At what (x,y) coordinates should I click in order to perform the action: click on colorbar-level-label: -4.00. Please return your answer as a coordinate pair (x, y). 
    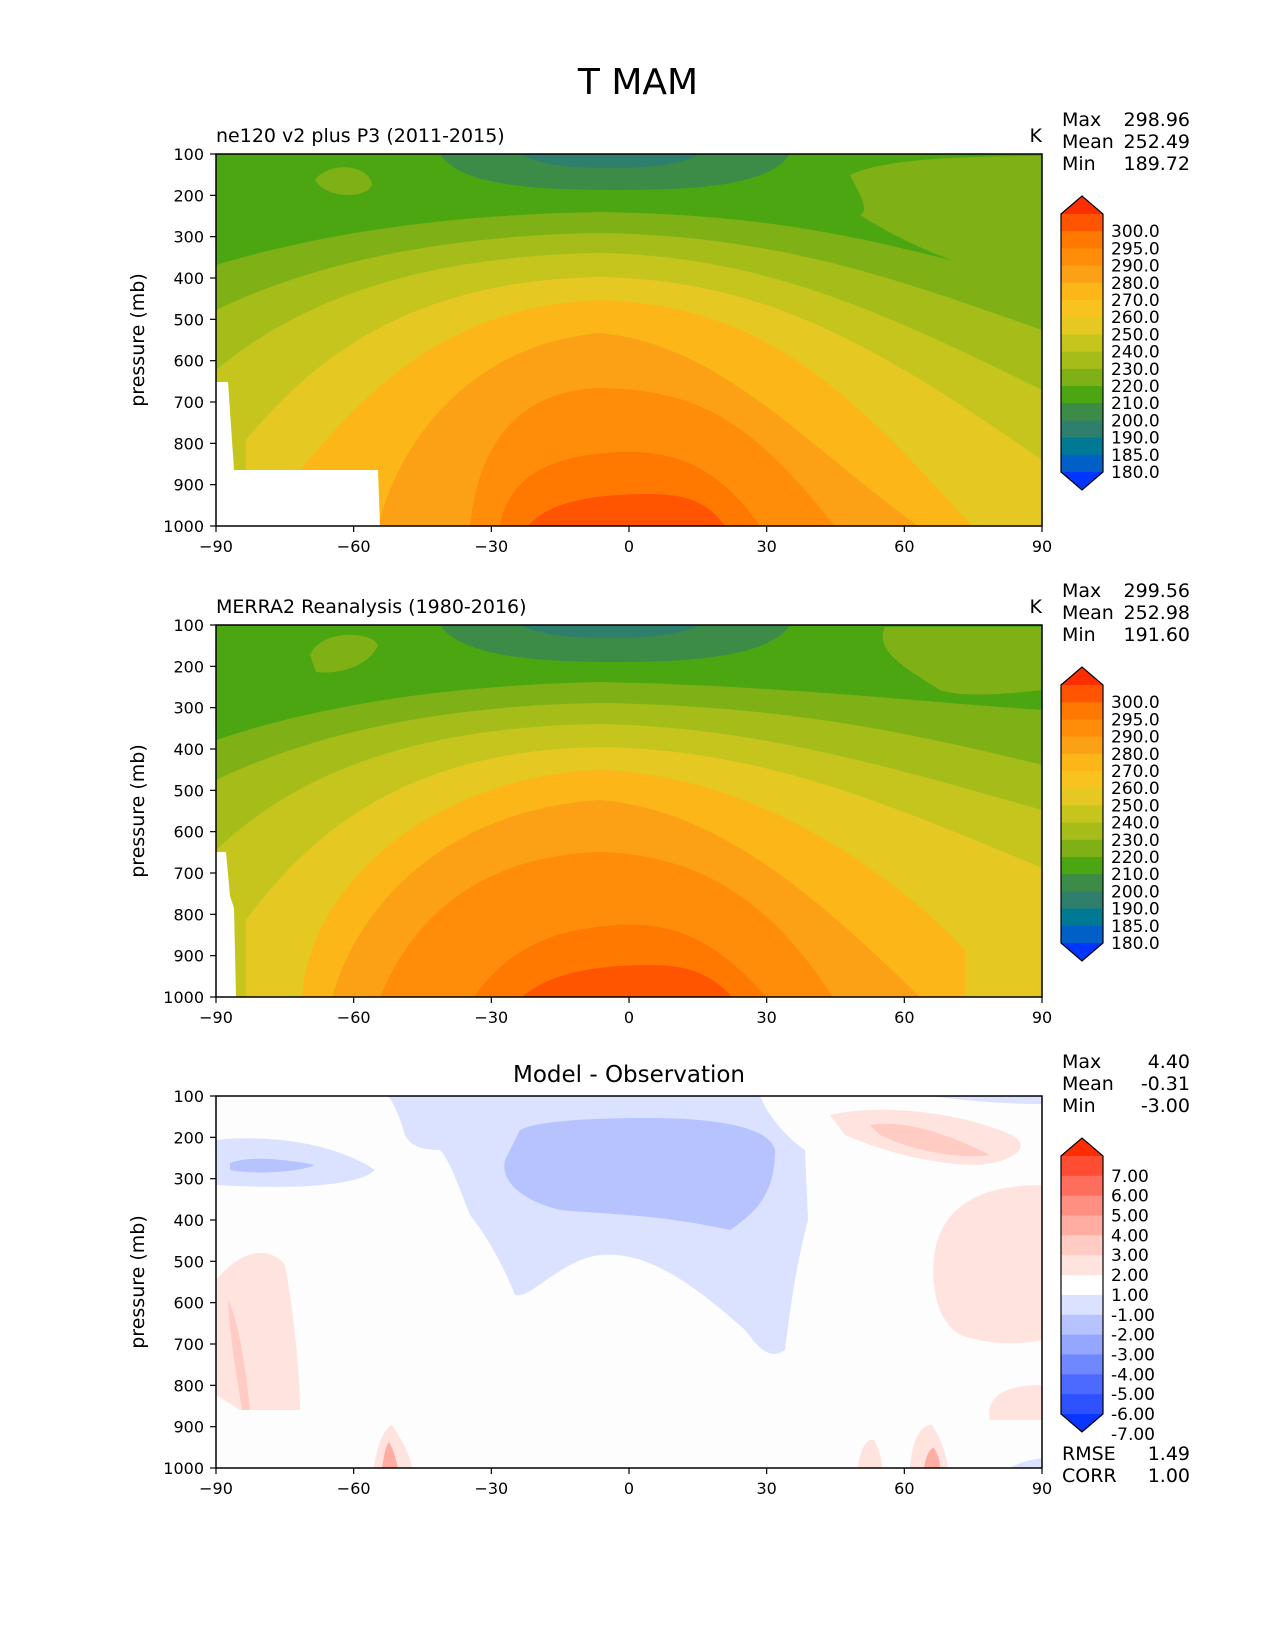
    Looking at the image, I should click on (1133, 1375).